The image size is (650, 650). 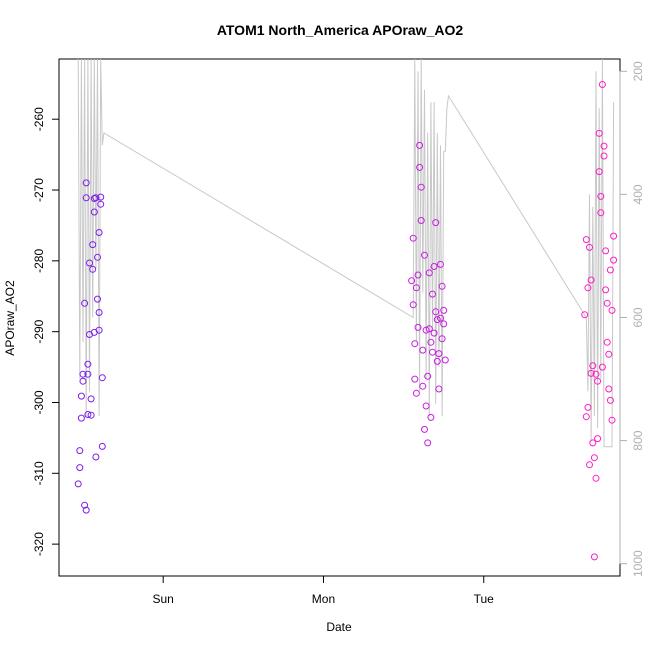 I want to click on y2-tick-label: 600, so click(x=638, y=317).